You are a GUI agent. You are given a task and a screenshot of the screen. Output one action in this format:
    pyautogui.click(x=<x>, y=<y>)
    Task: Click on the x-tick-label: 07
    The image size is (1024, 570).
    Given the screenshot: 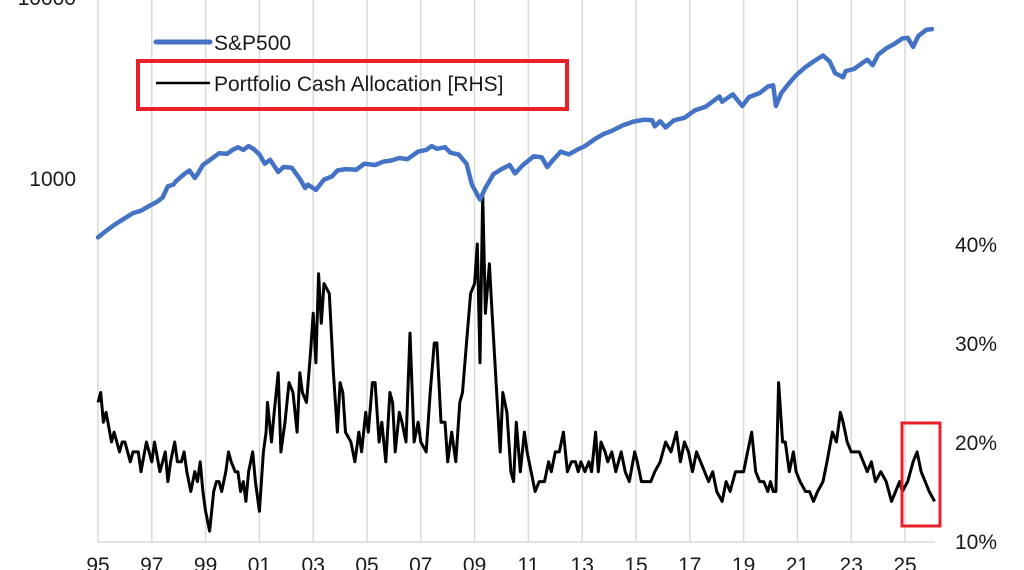 What is the action you would take?
    pyautogui.click(x=420, y=562)
    